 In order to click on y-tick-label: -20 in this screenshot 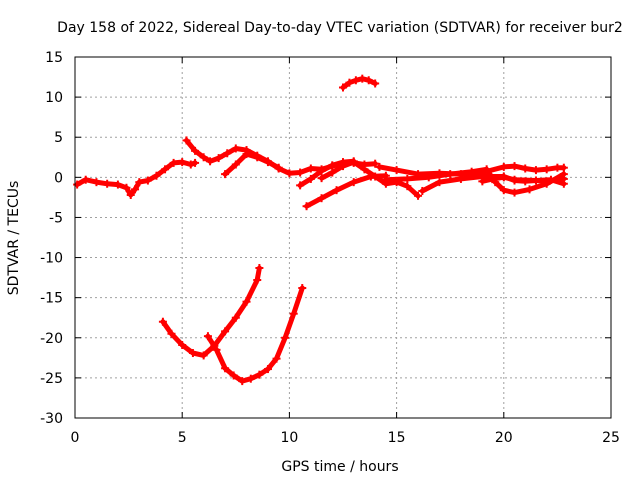, I will do `click(51, 339)`.